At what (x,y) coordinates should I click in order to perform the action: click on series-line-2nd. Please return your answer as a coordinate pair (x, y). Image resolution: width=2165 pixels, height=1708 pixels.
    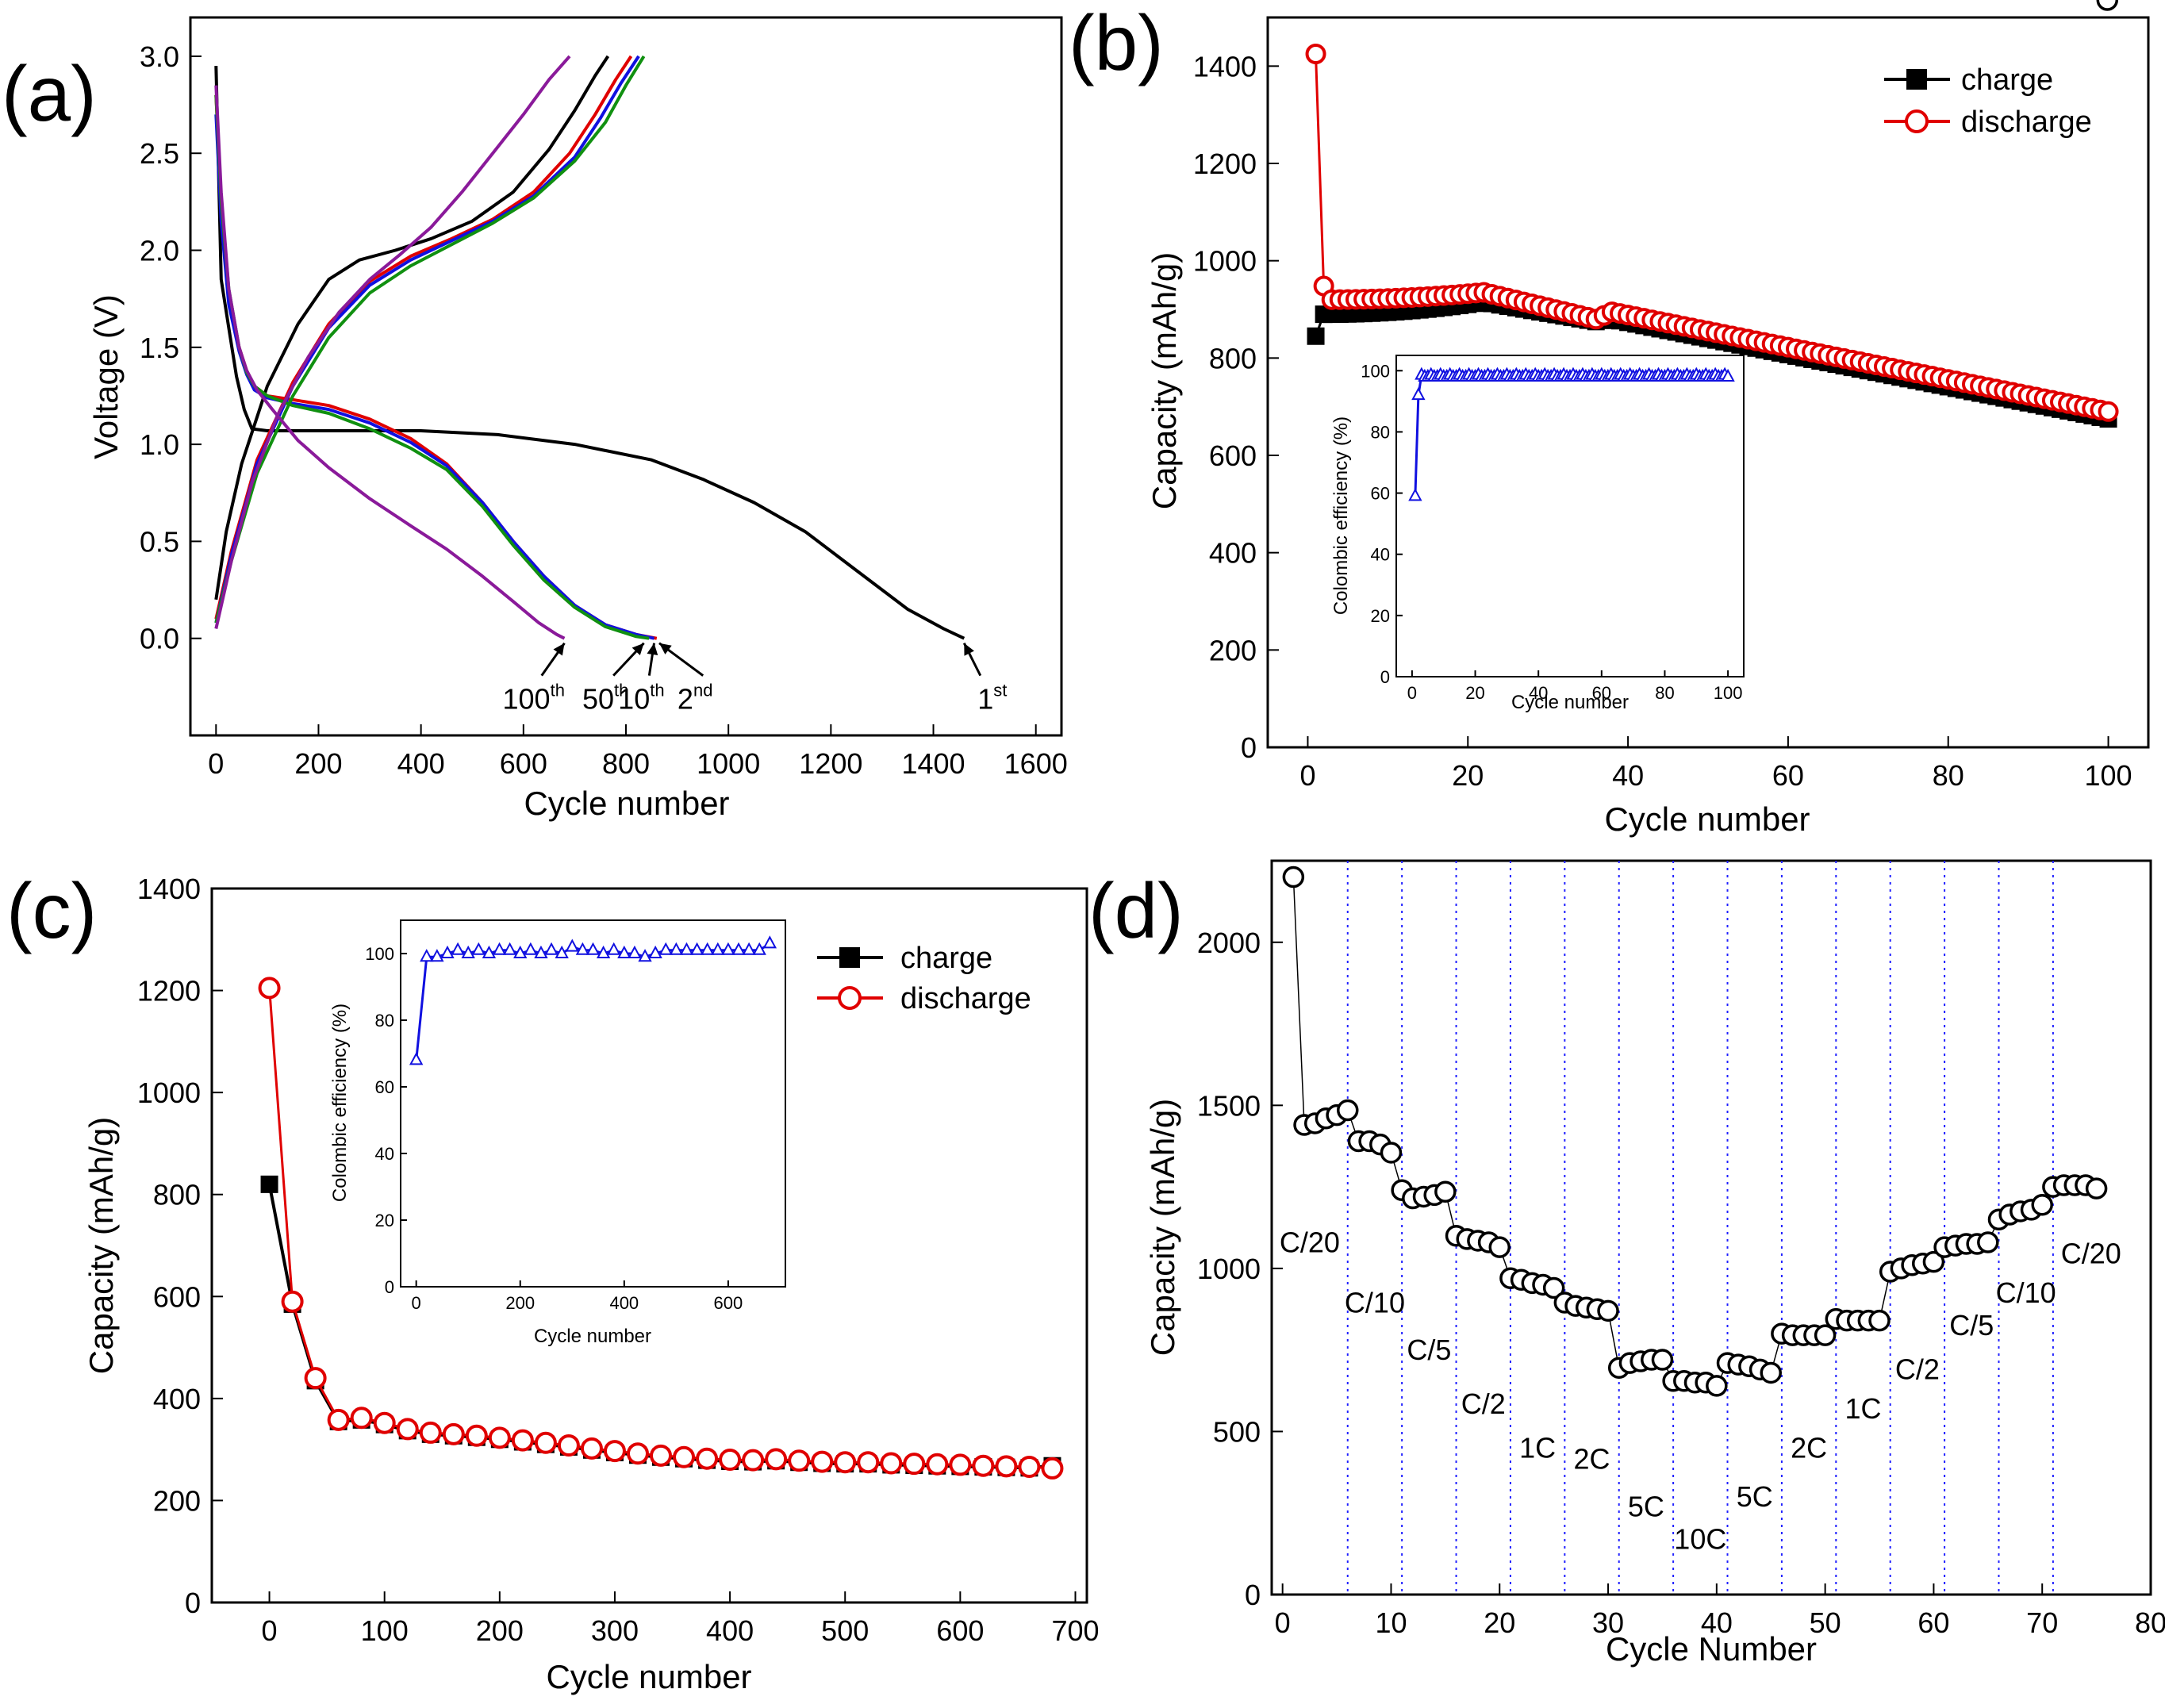
    Looking at the image, I should click on (436, 367).